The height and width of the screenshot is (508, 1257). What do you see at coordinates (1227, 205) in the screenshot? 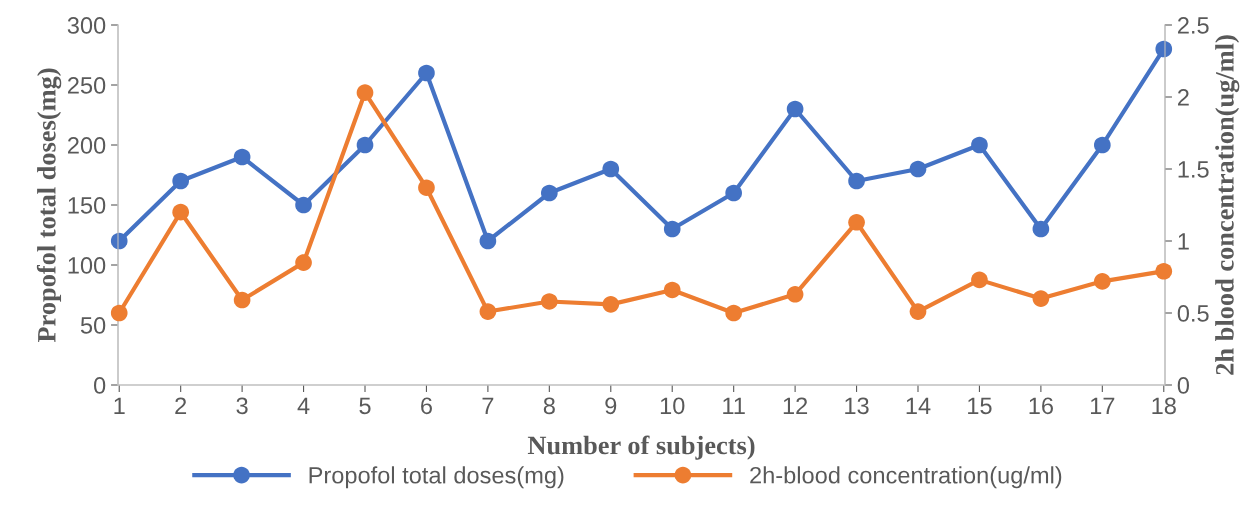
I see `y2-axis-title: 2h blood concentration(ug/ml)` at bounding box center [1227, 205].